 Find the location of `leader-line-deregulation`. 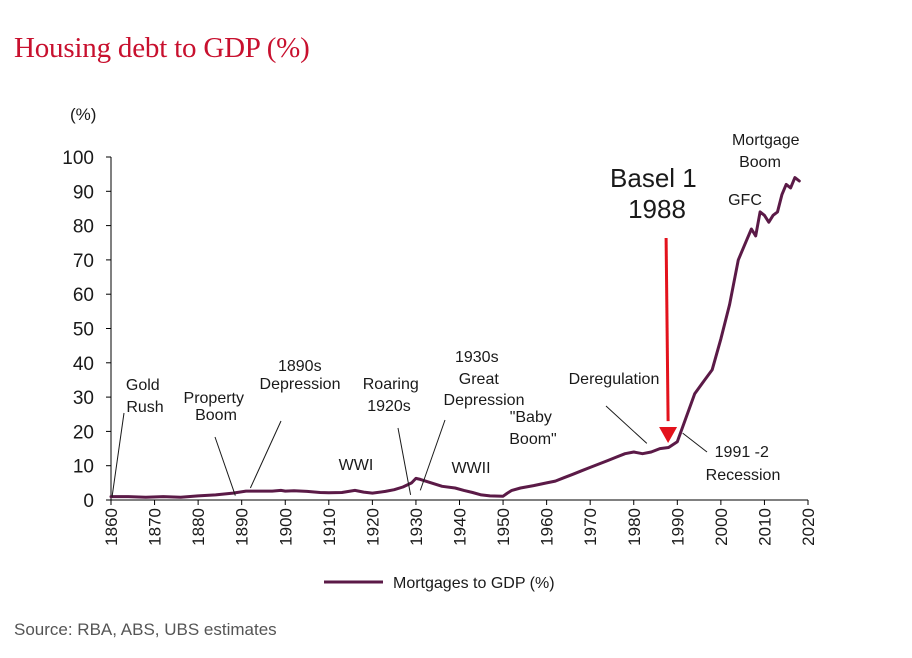

leader-line-deregulation is located at coordinates (626, 424).